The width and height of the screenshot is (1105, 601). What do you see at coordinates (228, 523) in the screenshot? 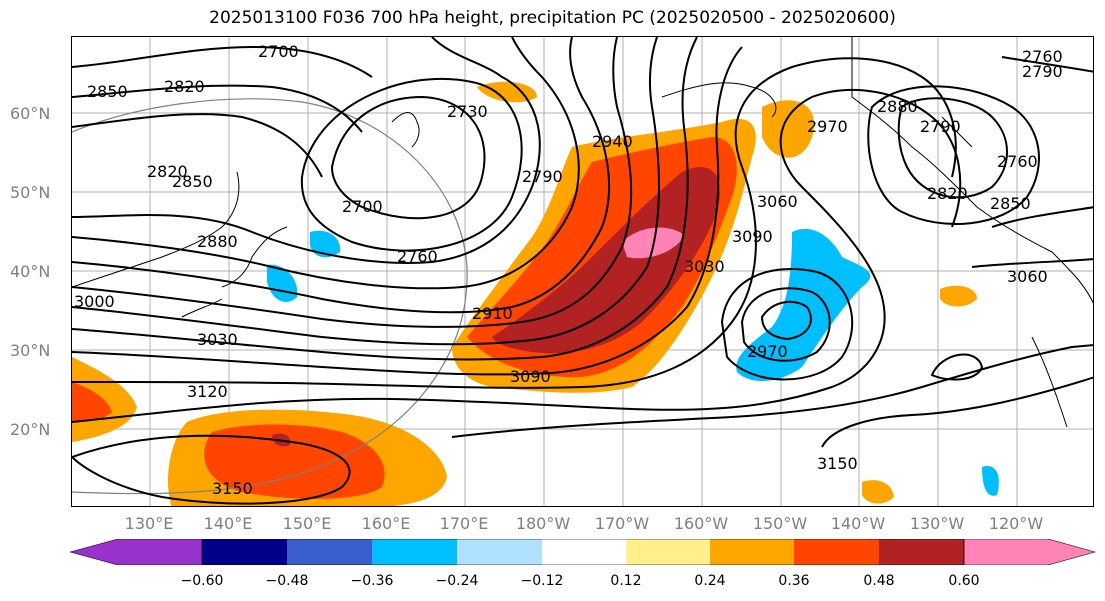
I see `lon-label-140e: 140°E` at bounding box center [228, 523].